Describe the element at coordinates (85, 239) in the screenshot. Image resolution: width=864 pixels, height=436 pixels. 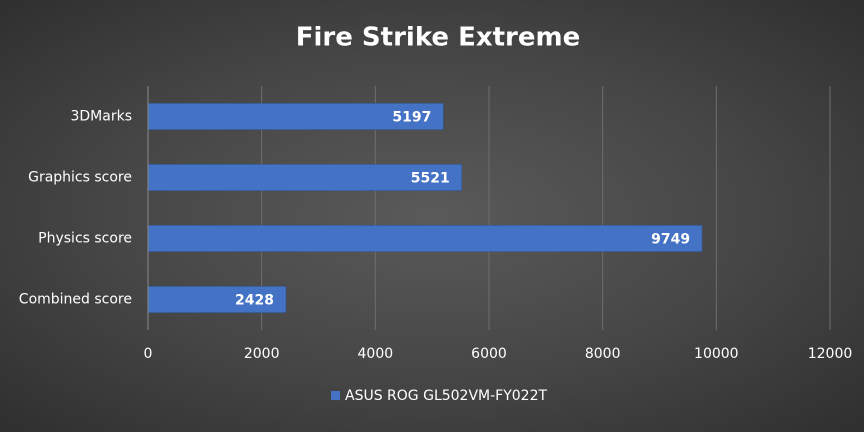
I see `y-tick-label: Physics score` at that location.